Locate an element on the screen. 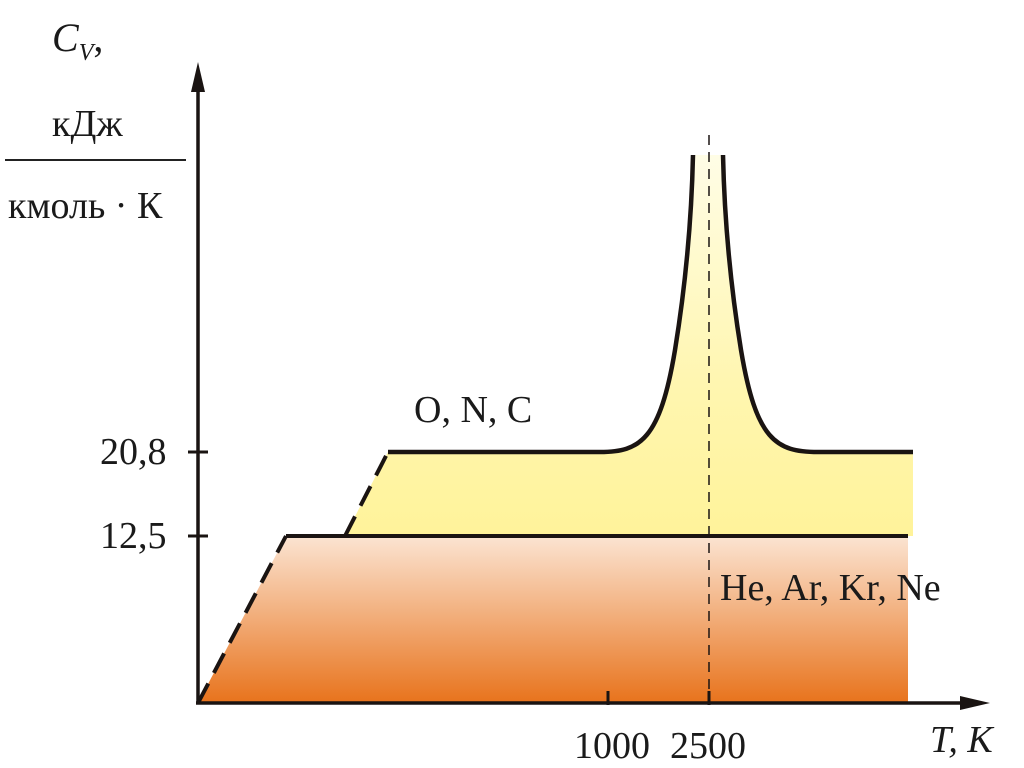 The height and width of the screenshot is (768, 1024). series-line-he-ar-kr-ne-dashed is located at coordinates (242, 619).